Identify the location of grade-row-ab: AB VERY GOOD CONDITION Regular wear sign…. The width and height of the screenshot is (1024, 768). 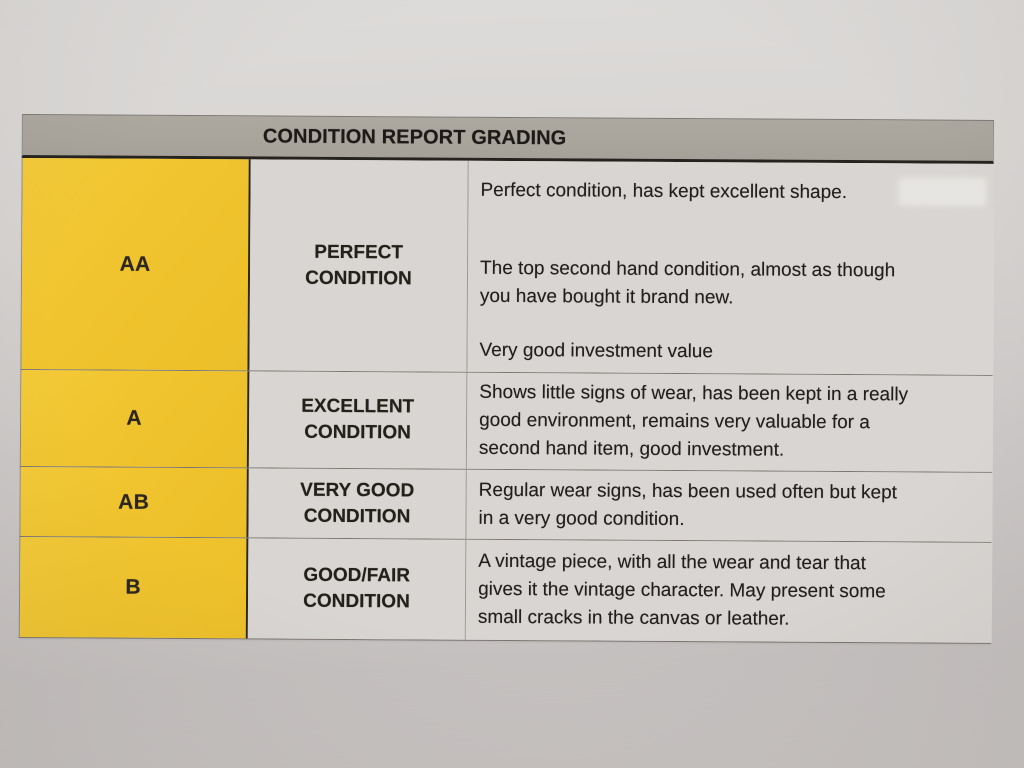
(506, 504).